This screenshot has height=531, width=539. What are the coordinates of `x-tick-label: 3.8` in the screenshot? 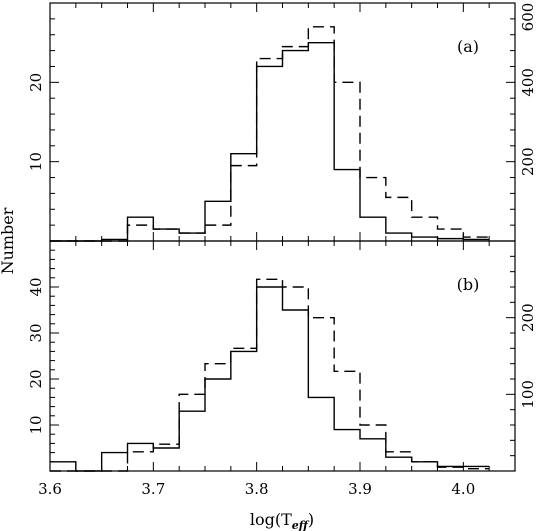 It's located at (257, 489).